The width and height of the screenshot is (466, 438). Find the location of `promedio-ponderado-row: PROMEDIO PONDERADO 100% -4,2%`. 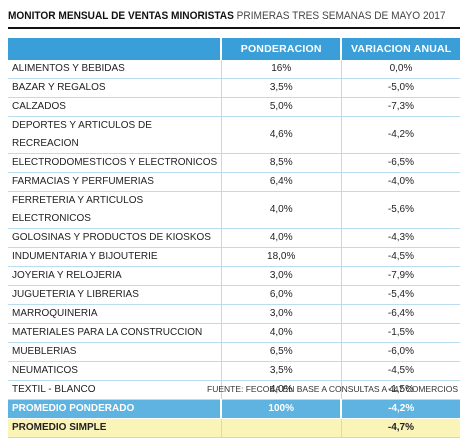

promedio-ponderado-row: PROMEDIO PONDERADO 100% -4,2% is located at coordinates (234, 409).